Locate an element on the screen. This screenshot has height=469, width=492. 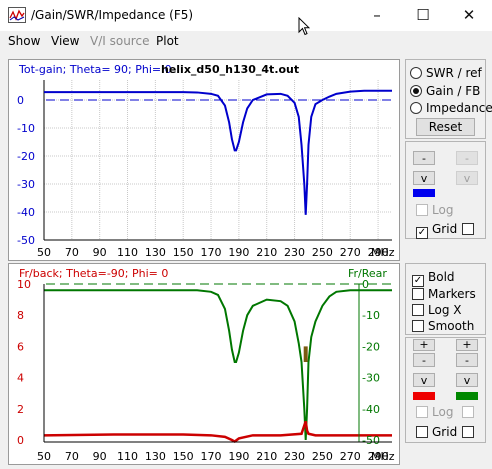
fb-y-right-tick-label: 0 is located at coordinates (365, 284).